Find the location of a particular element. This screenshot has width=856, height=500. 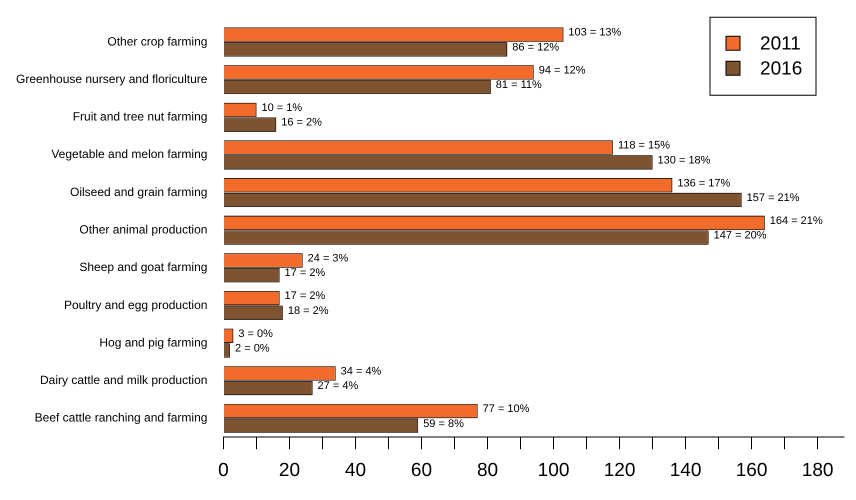

data-label: 157 = 21% is located at coordinates (773, 198).